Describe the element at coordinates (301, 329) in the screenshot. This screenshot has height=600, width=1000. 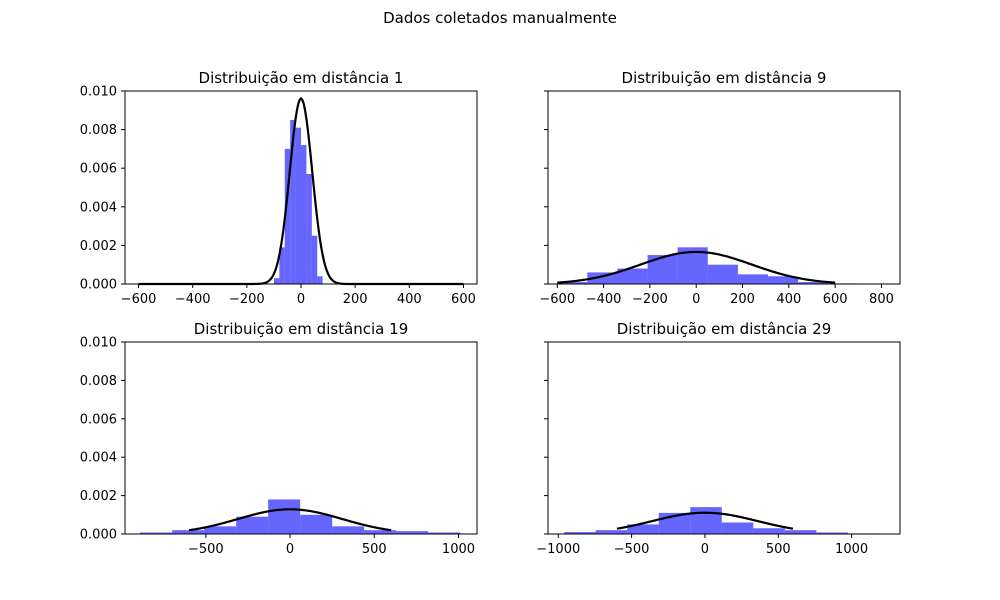
I see `subplot-title: Distribuição em distância 19` at that location.